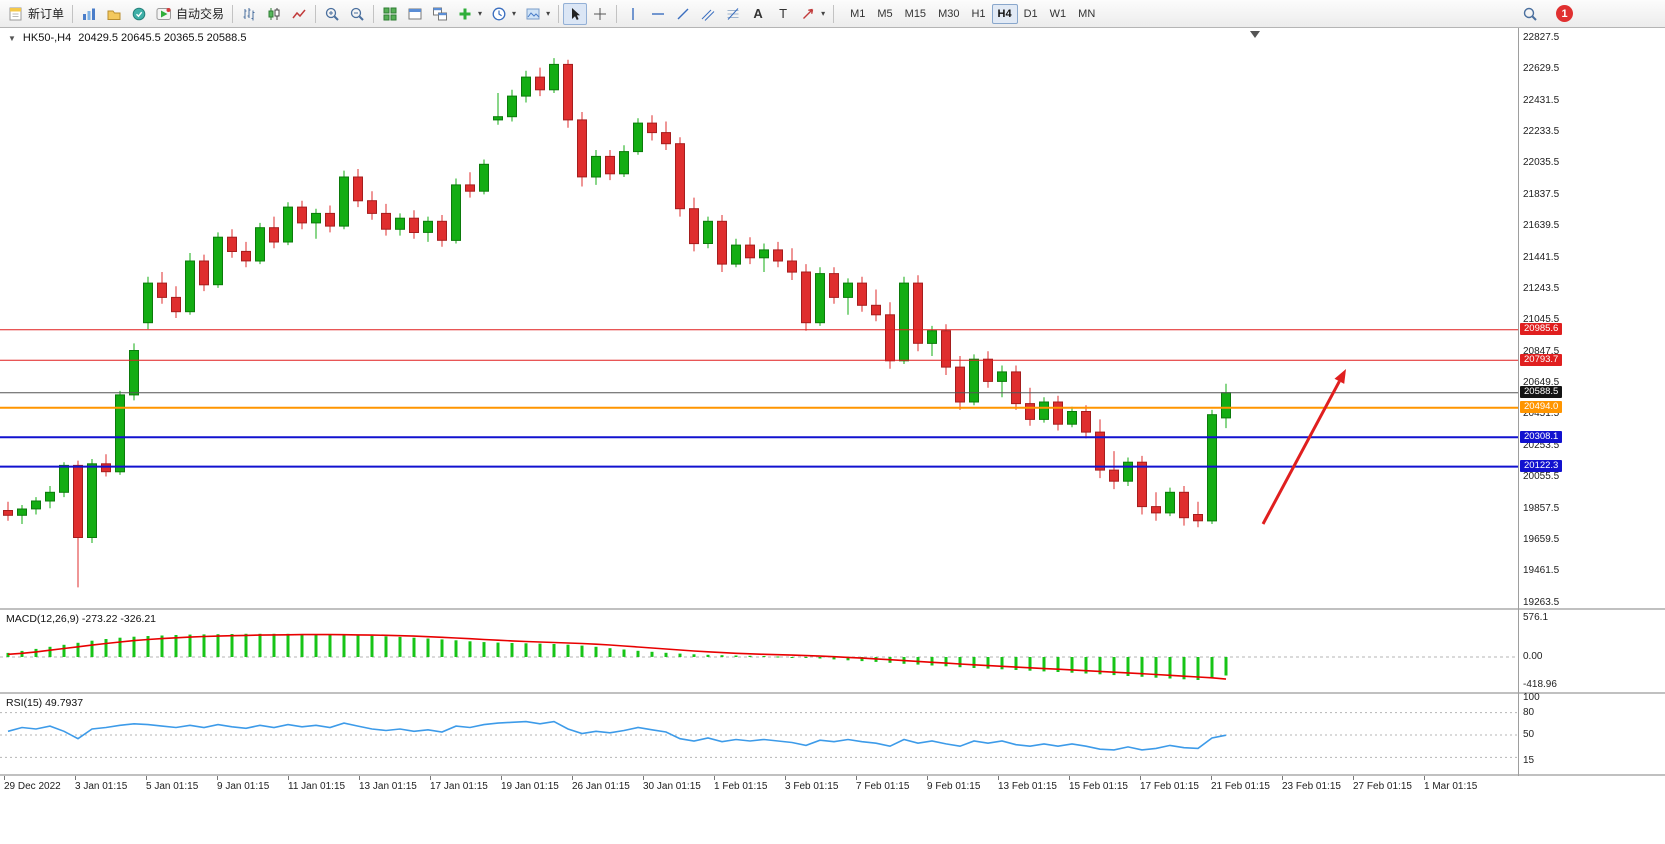 The image size is (1665, 844). I want to click on text-button: A, so click(758, 14).